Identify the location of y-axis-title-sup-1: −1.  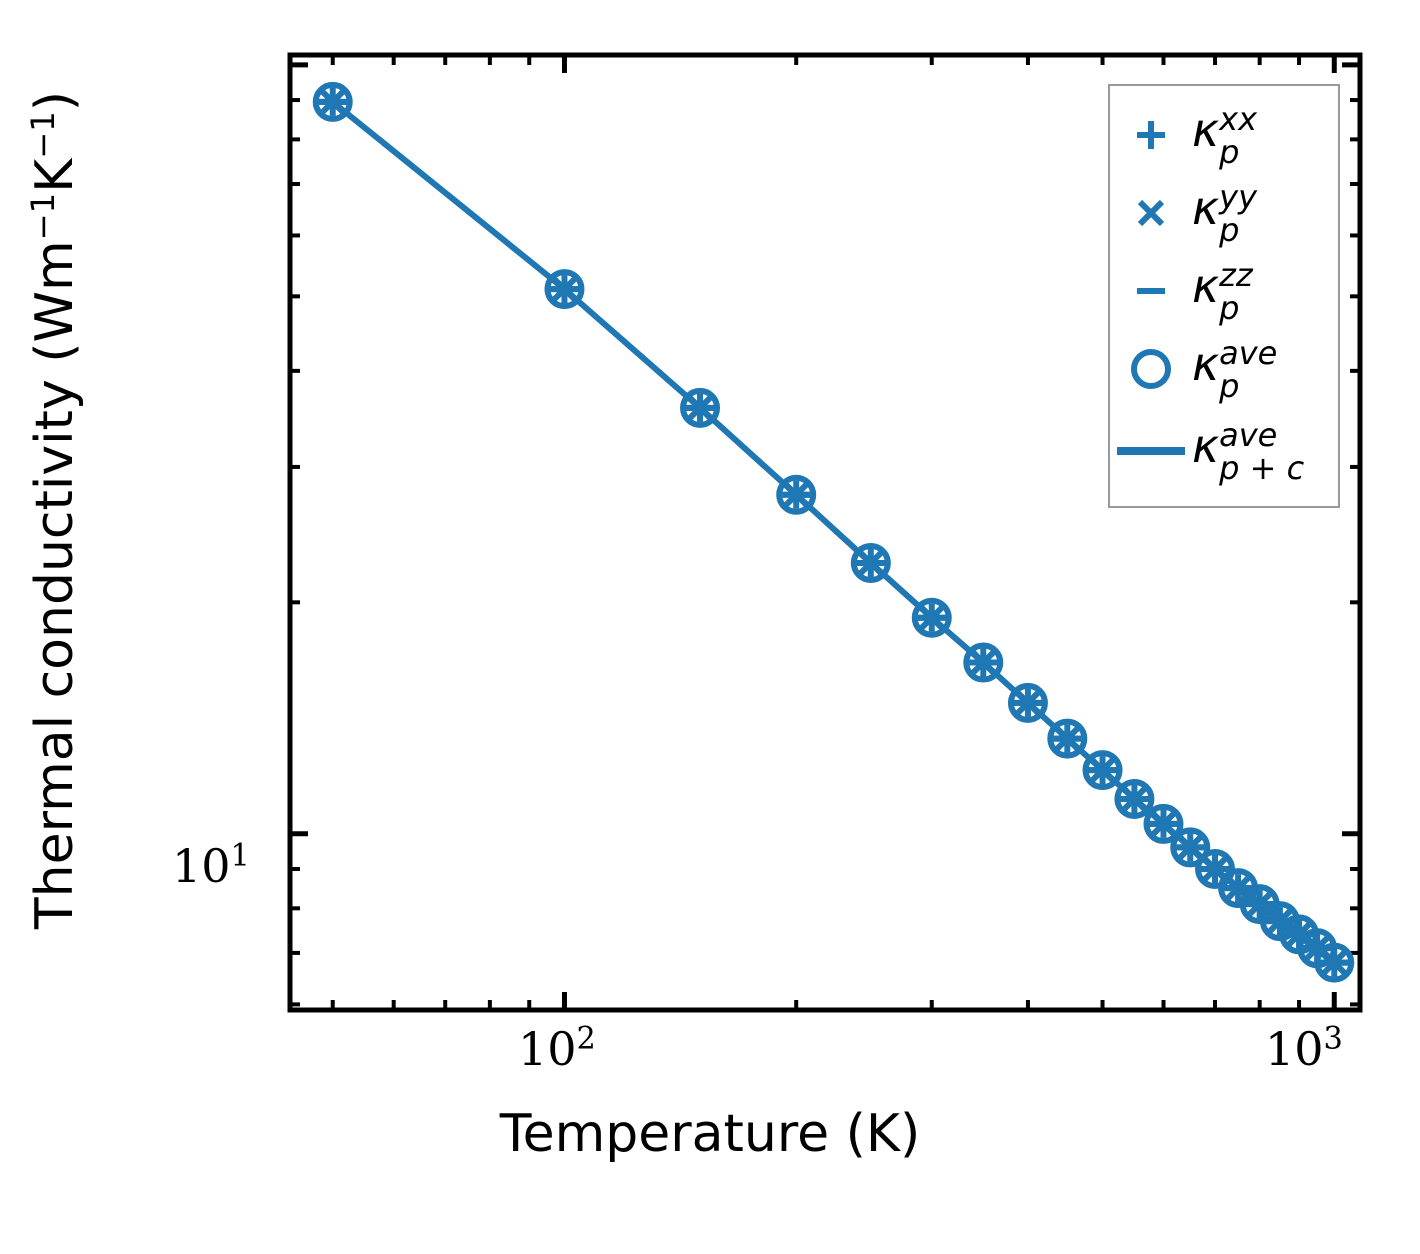
(42, 216).